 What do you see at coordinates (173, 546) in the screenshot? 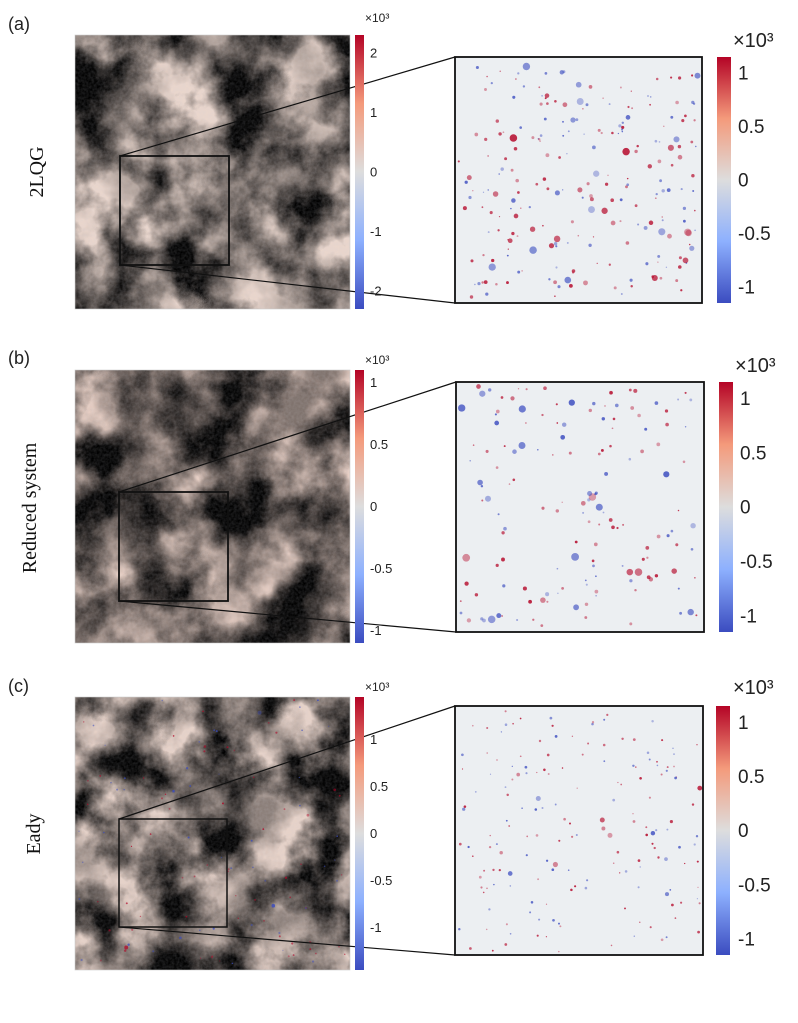
I see `zoom-box` at bounding box center [173, 546].